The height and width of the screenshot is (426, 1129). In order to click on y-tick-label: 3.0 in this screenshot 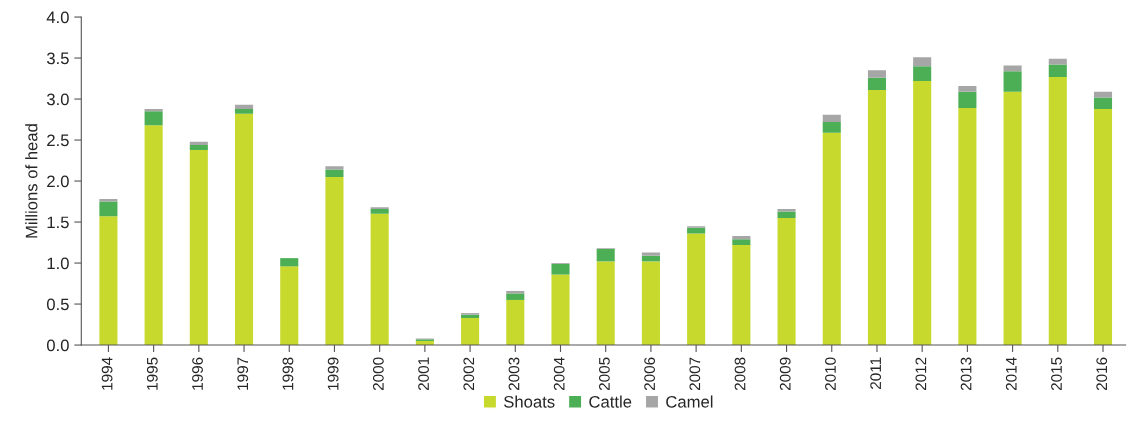, I will do `click(57, 99)`.